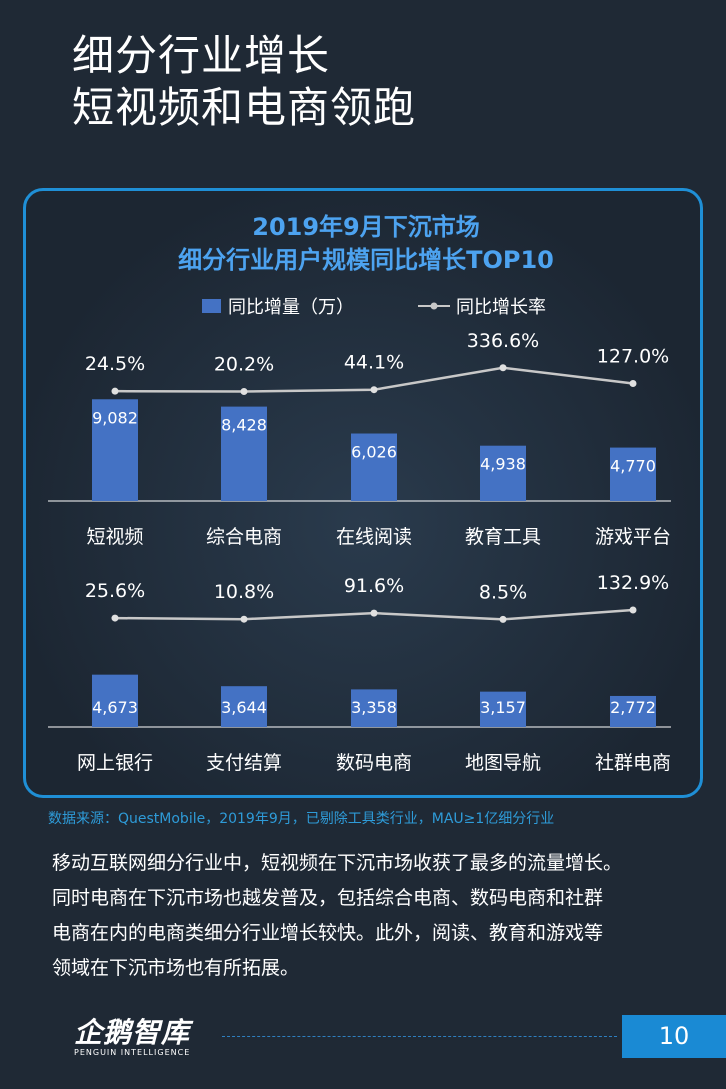 Image resolution: width=726 pixels, height=1089 pixels. What do you see at coordinates (244, 592) in the screenshot?
I see `growth-rate-label: 10.8%` at bounding box center [244, 592].